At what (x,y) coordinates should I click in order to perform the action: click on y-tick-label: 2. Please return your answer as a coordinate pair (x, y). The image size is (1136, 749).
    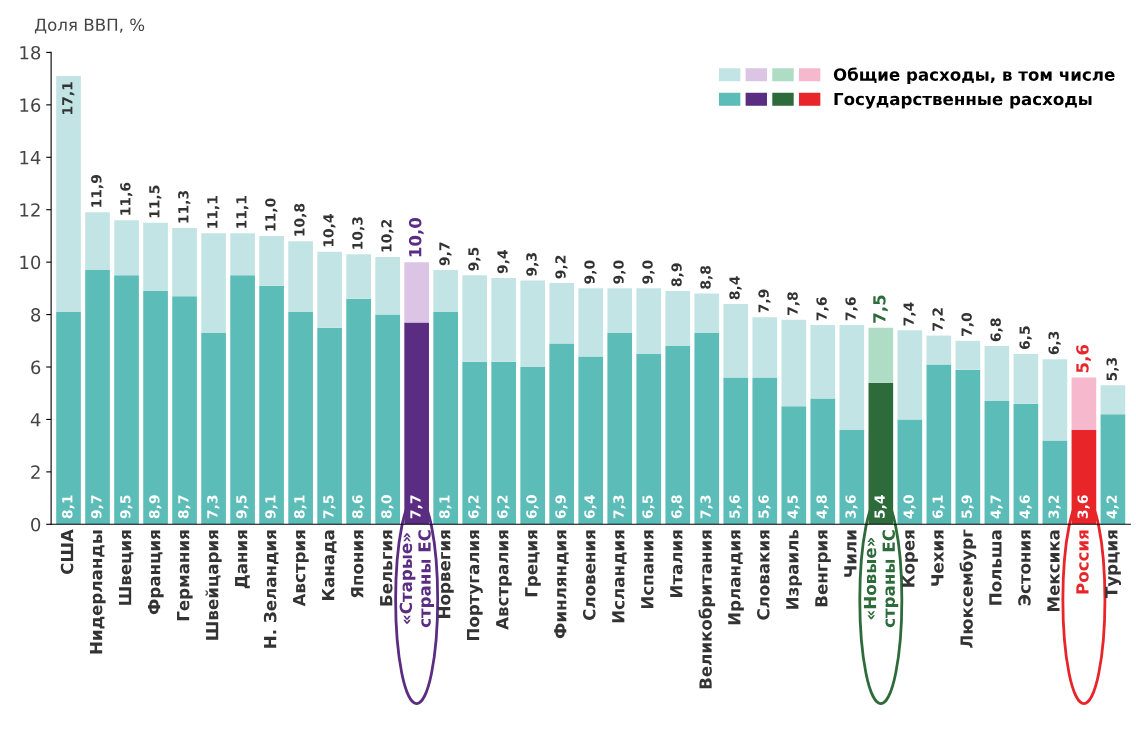
    Looking at the image, I should click on (35, 472).